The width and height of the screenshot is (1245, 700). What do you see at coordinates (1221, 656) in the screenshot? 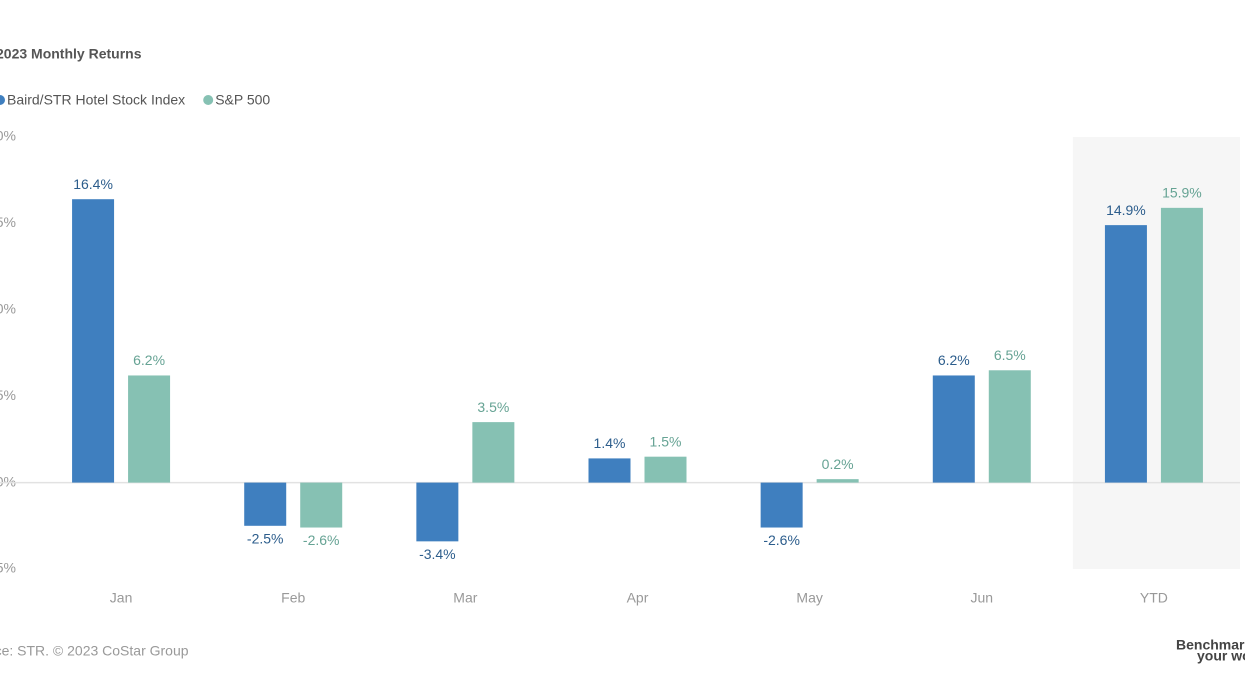
I see `logo: your world` at bounding box center [1221, 656].